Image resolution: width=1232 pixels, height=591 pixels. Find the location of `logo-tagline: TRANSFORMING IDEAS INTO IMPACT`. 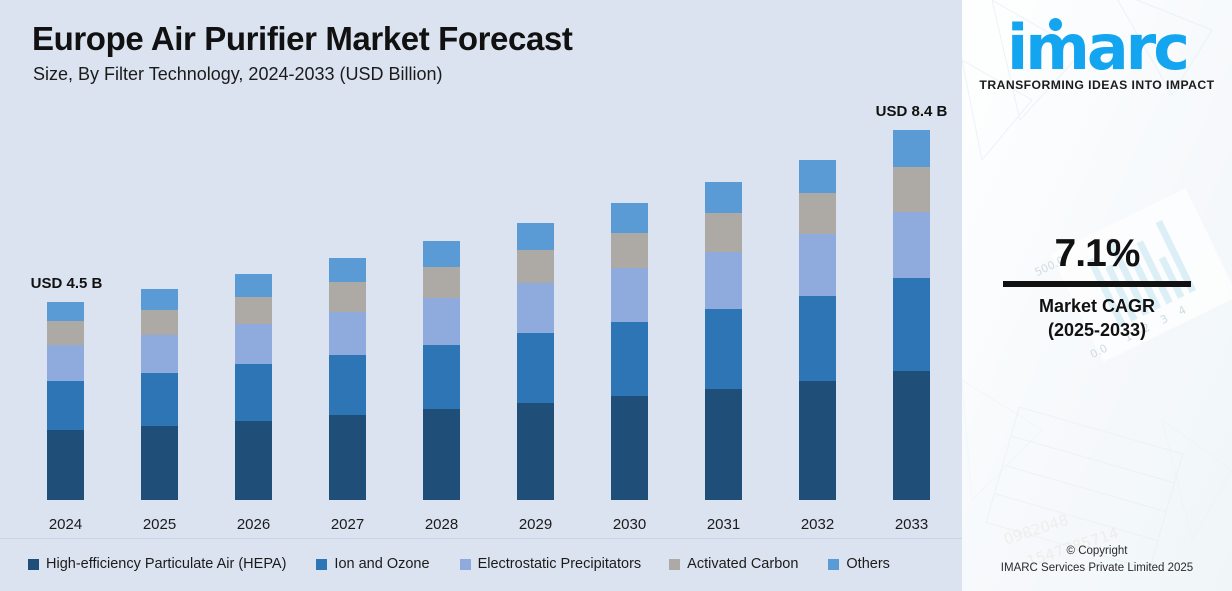

logo-tagline: TRANSFORMING IDEAS INTO IMPACT is located at coordinates (1097, 85).